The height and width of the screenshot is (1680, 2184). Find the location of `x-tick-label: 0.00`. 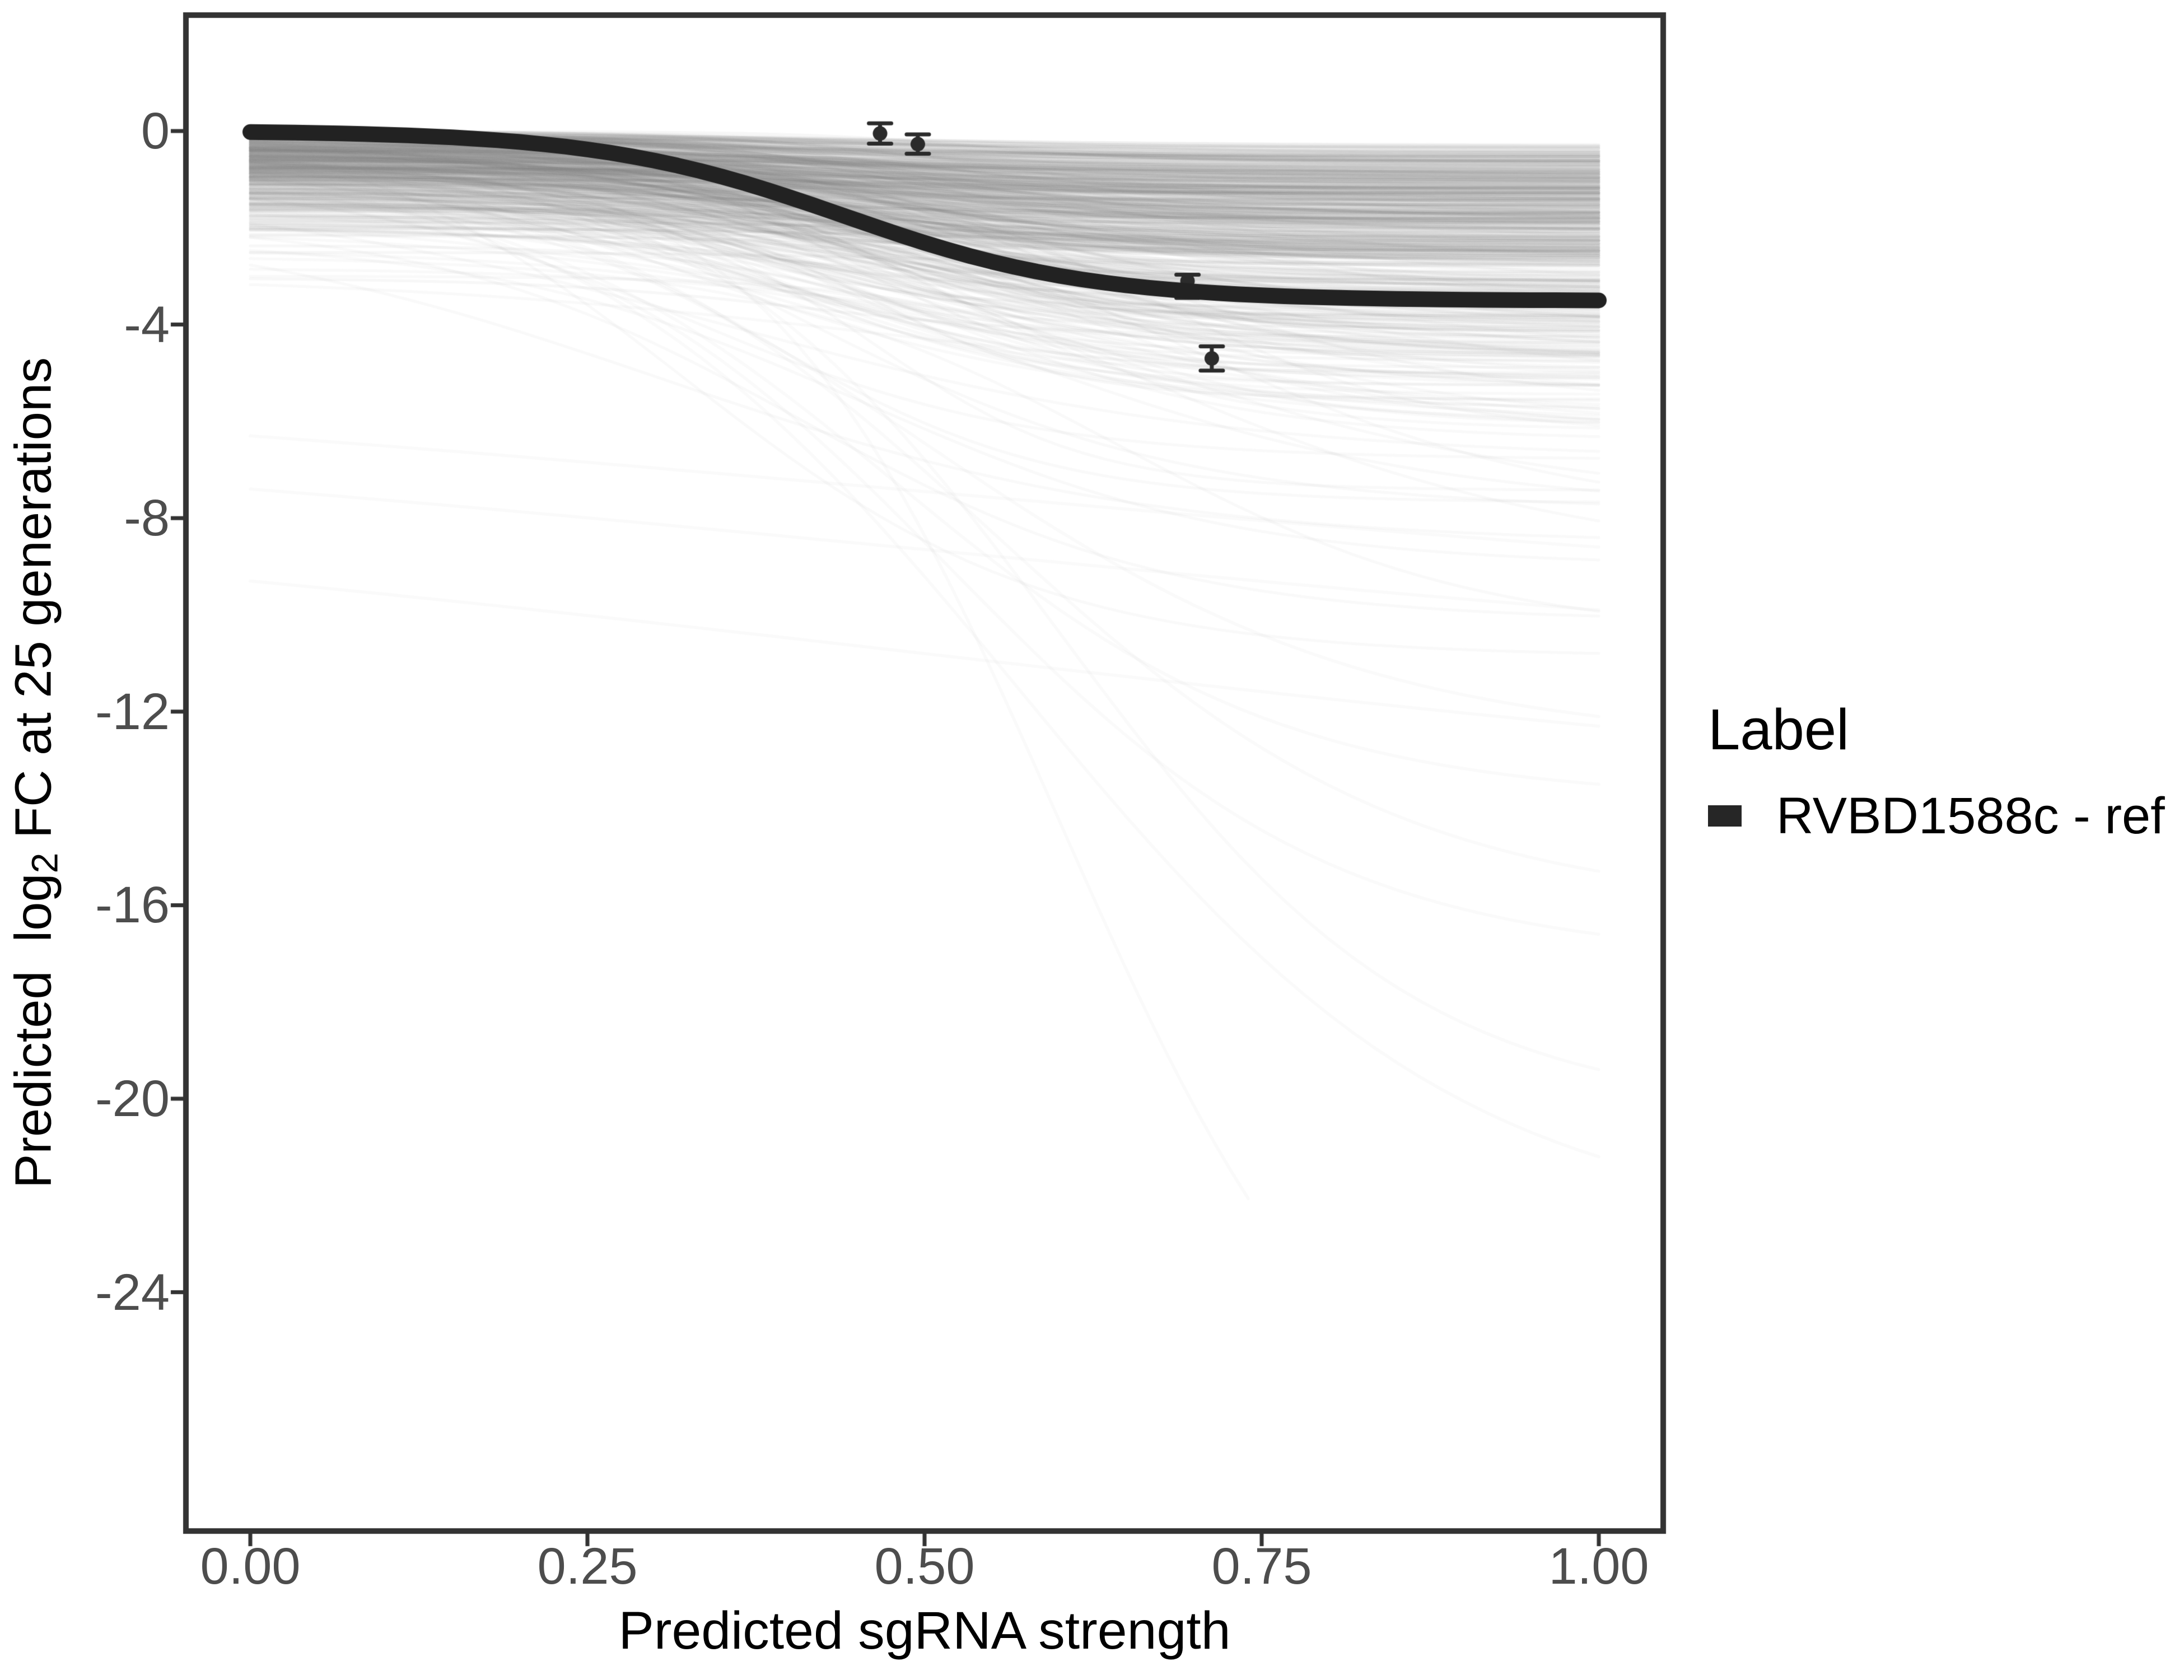

x-tick-label: 0.00 is located at coordinates (251, 1567).